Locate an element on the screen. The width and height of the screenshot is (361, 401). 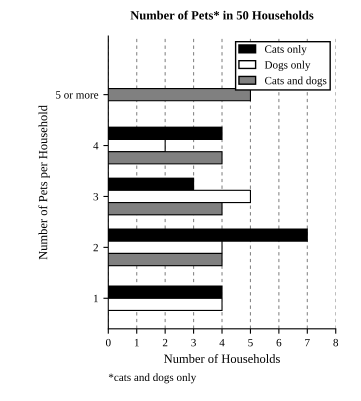
y-tick-label: 5 or more is located at coordinates (77, 95).